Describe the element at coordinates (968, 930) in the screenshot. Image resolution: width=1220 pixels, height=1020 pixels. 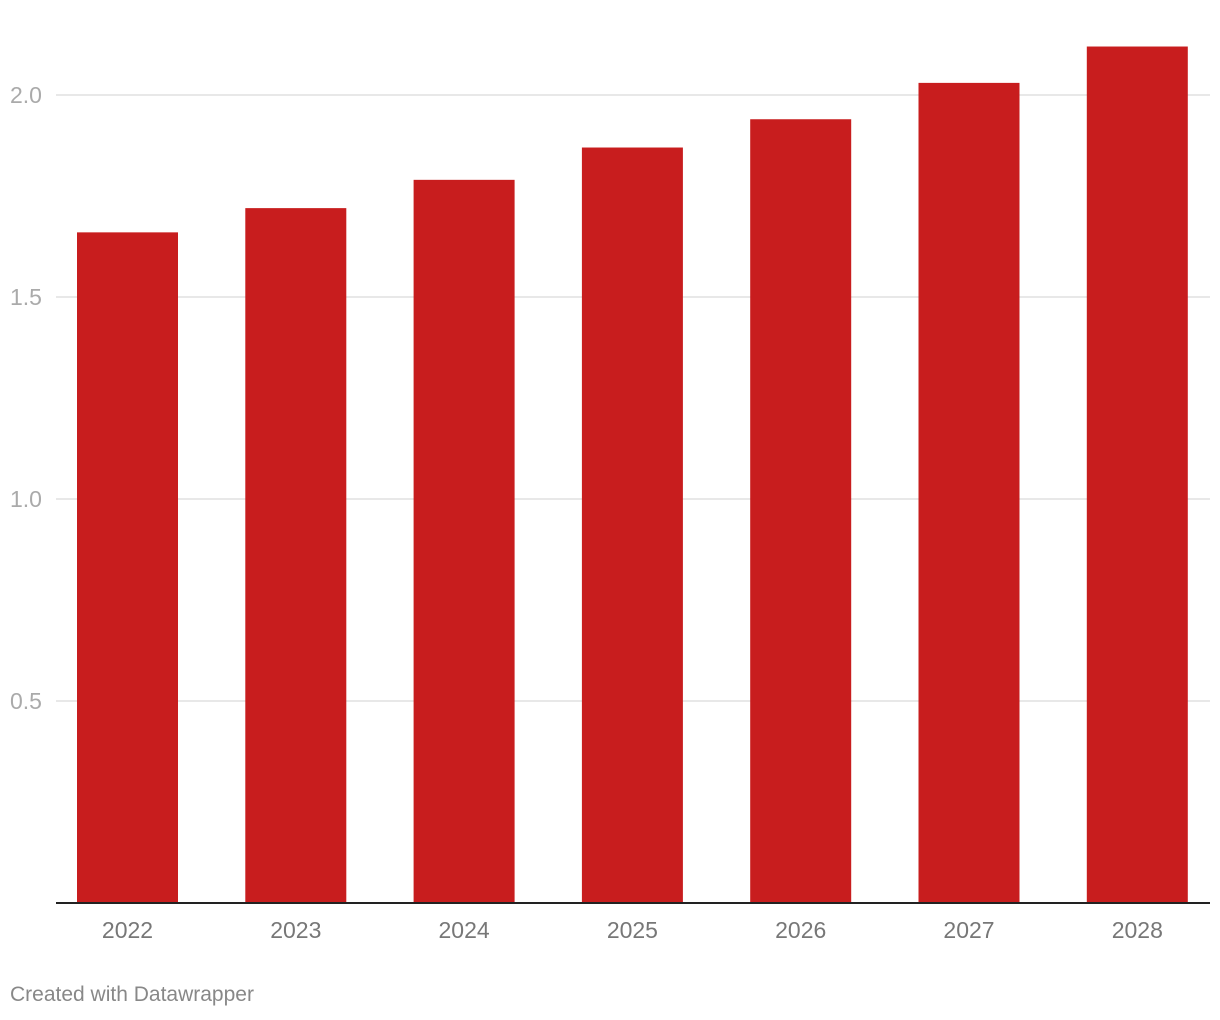
I see `x-tick-label: 2027` at that location.